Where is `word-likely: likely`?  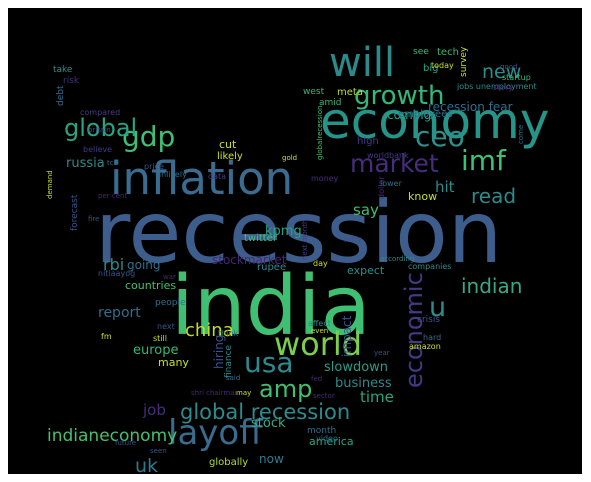
word-likely: likely is located at coordinates (230, 156).